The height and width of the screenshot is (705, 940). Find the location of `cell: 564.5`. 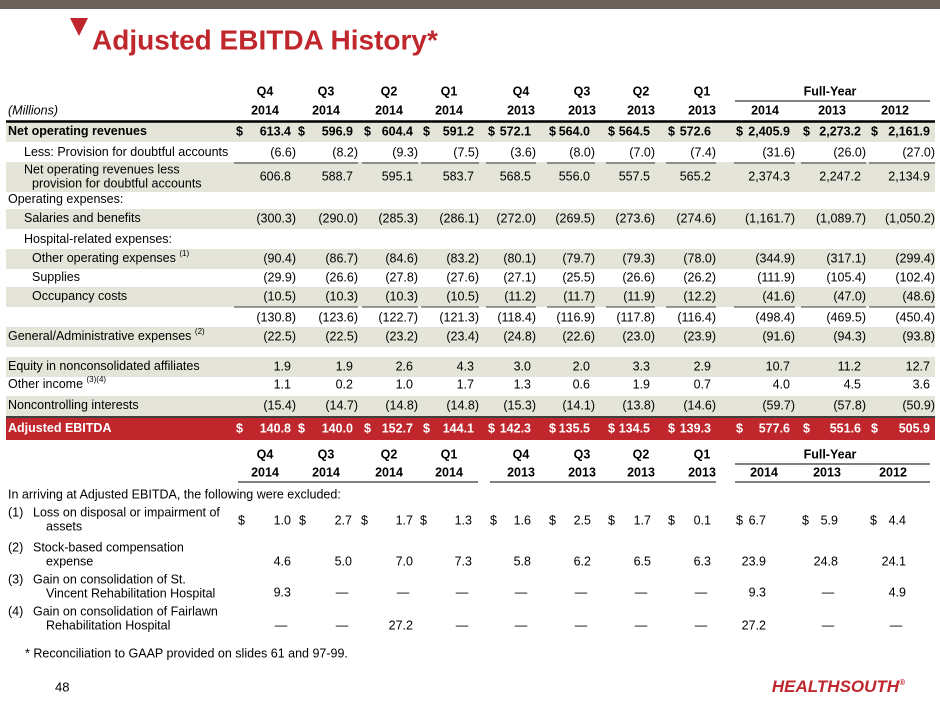

cell: 564.5 is located at coordinates (634, 131).